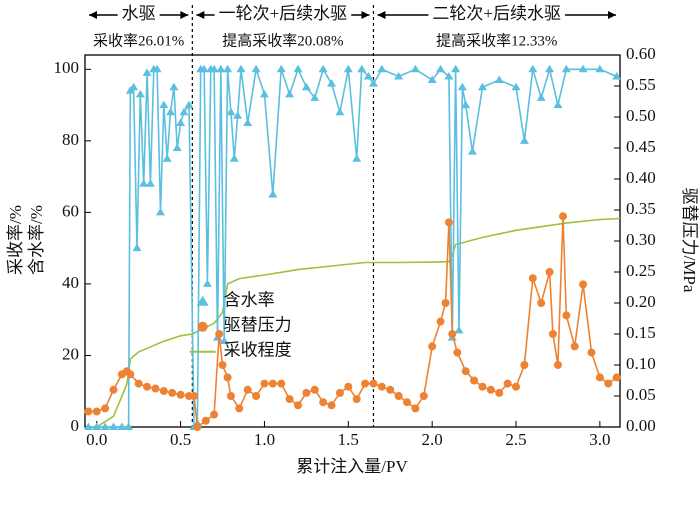 The height and width of the screenshot is (516, 700). Describe the element at coordinates (641, 332) in the screenshot. I see `y2-tick-label: 0.15` at that location.